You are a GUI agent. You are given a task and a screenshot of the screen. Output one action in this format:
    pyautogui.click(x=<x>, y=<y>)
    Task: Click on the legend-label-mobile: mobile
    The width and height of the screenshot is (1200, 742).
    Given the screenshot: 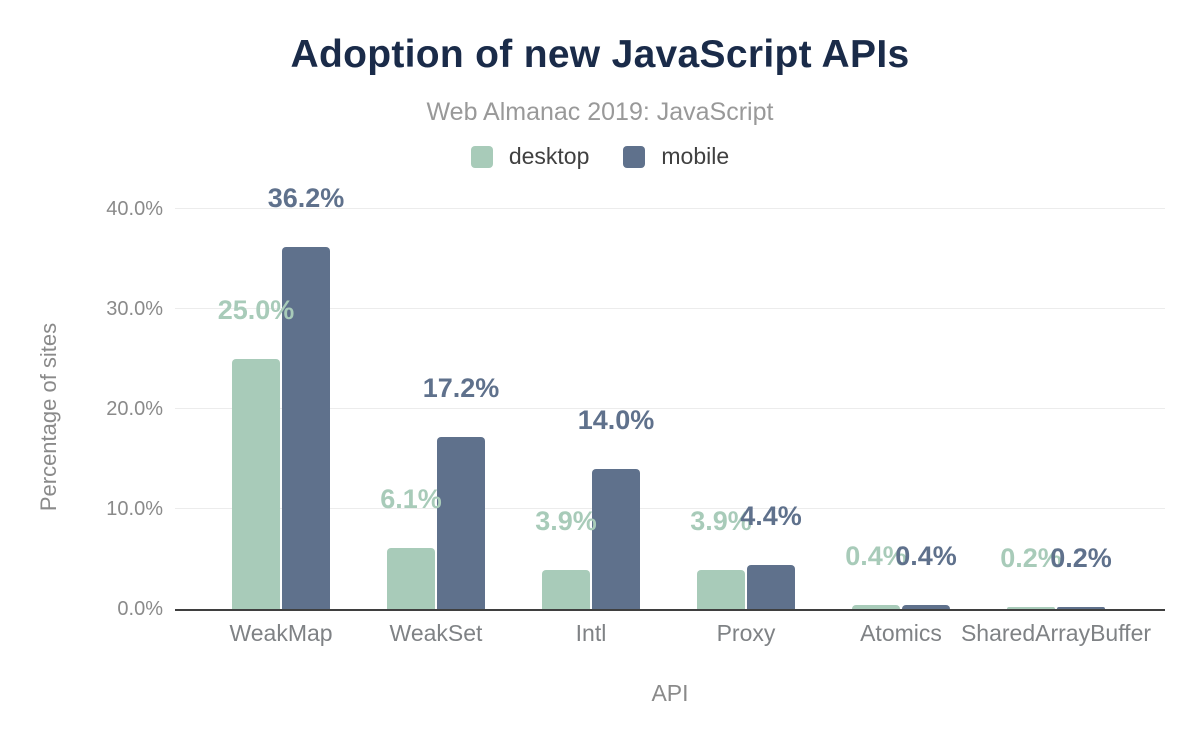 What is the action you would take?
    pyautogui.click(x=695, y=156)
    